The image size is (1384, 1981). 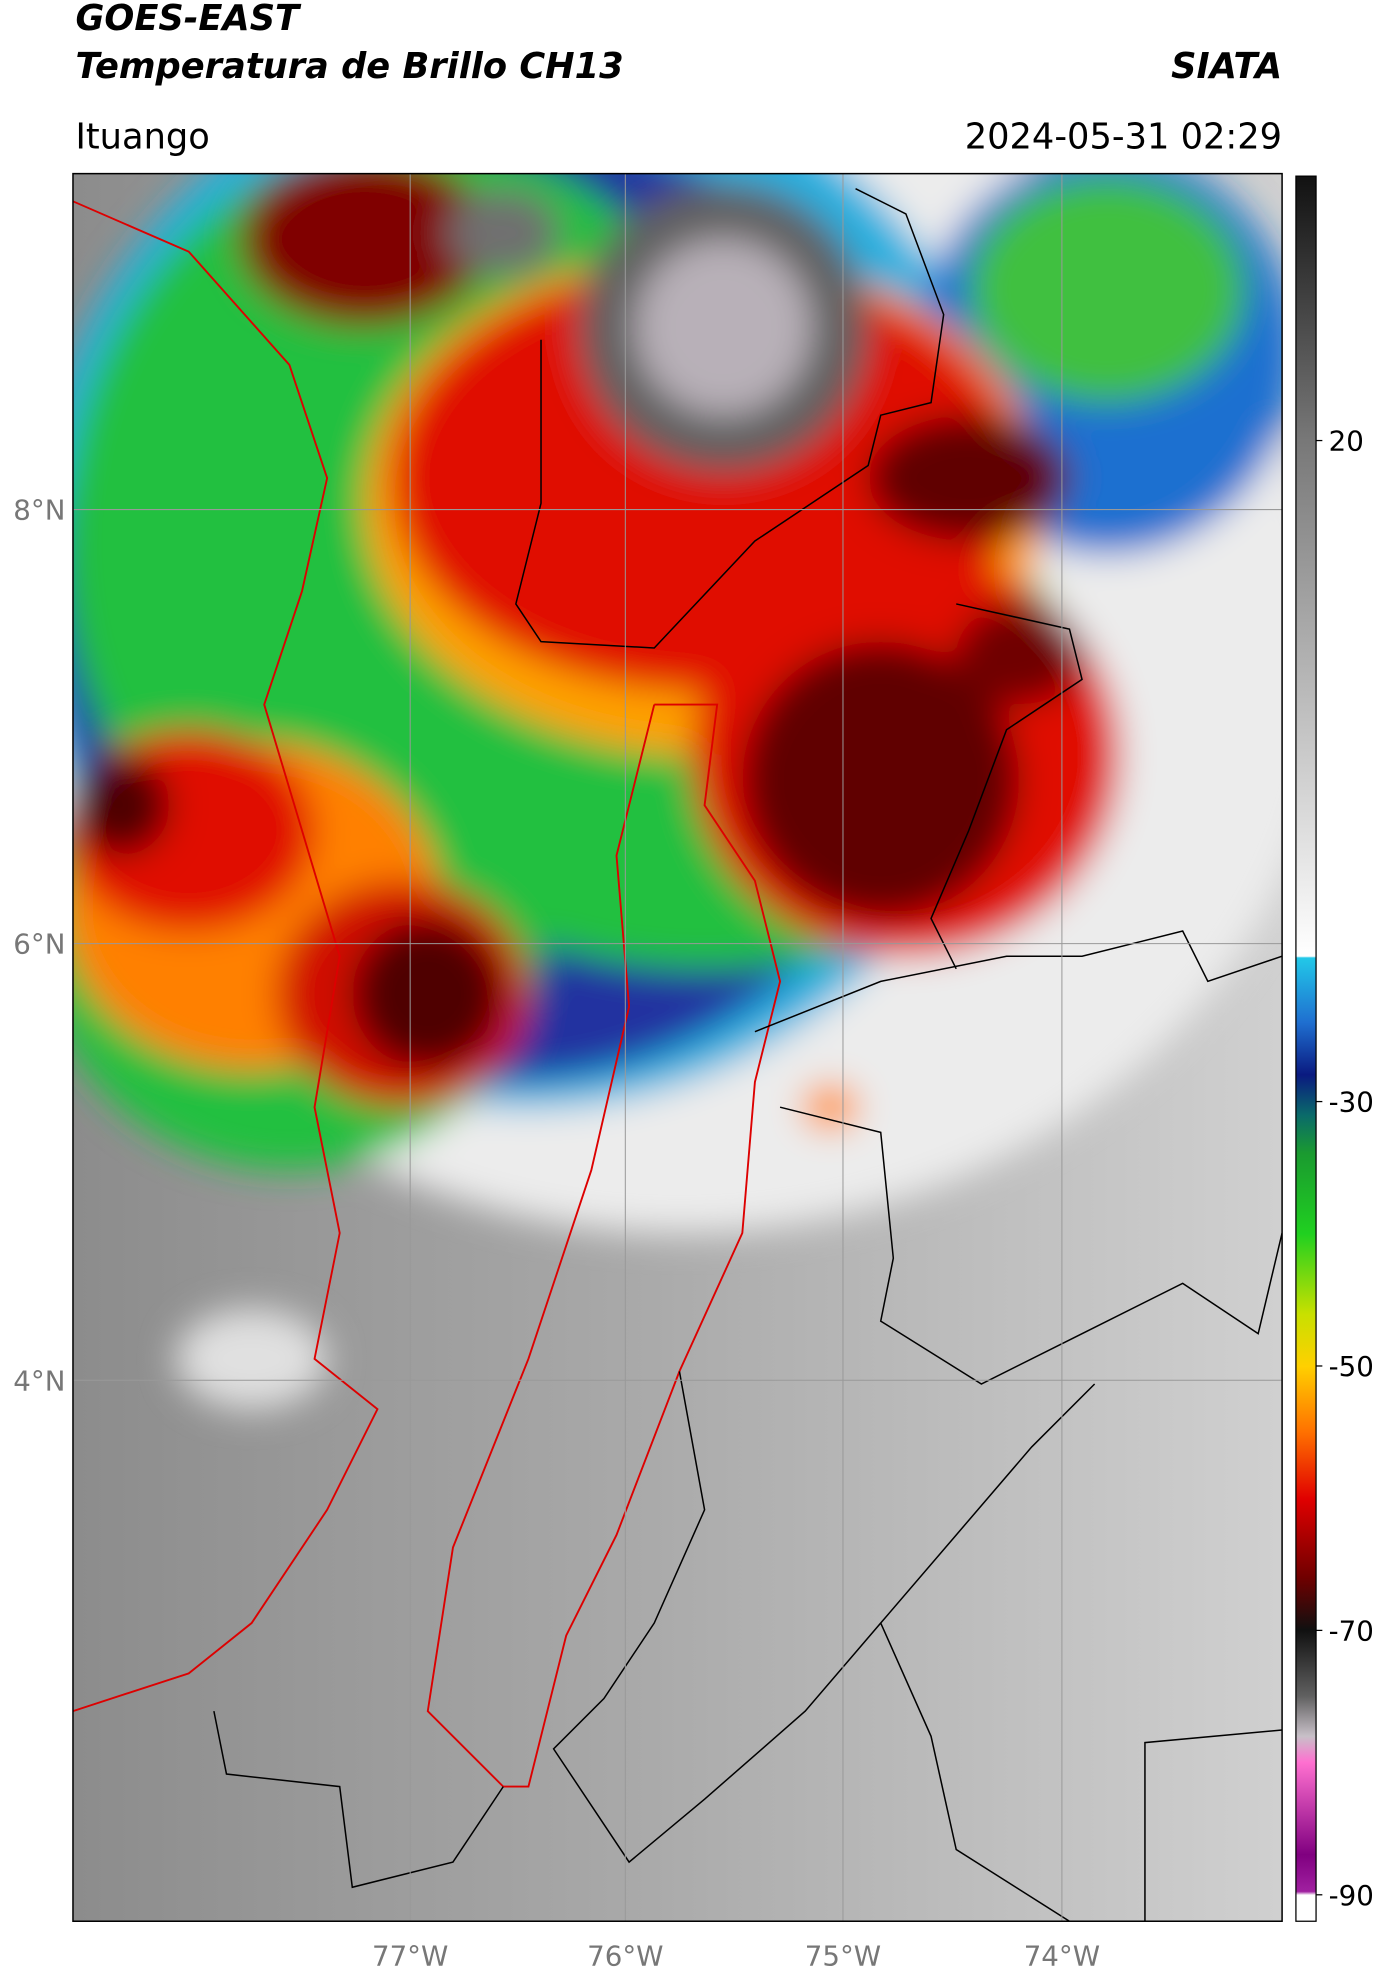 What do you see at coordinates (1351, 1102) in the screenshot?
I see `colorbar-tick-label: -30` at bounding box center [1351, 1102].